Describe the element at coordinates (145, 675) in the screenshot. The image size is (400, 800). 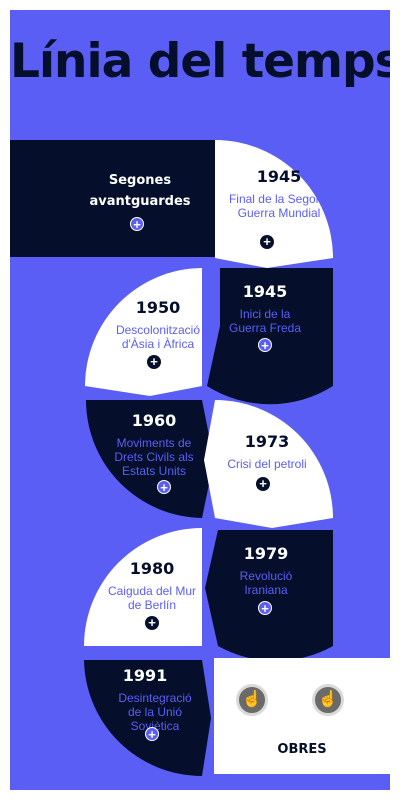
I see `event-8-year: 1991` at that location.